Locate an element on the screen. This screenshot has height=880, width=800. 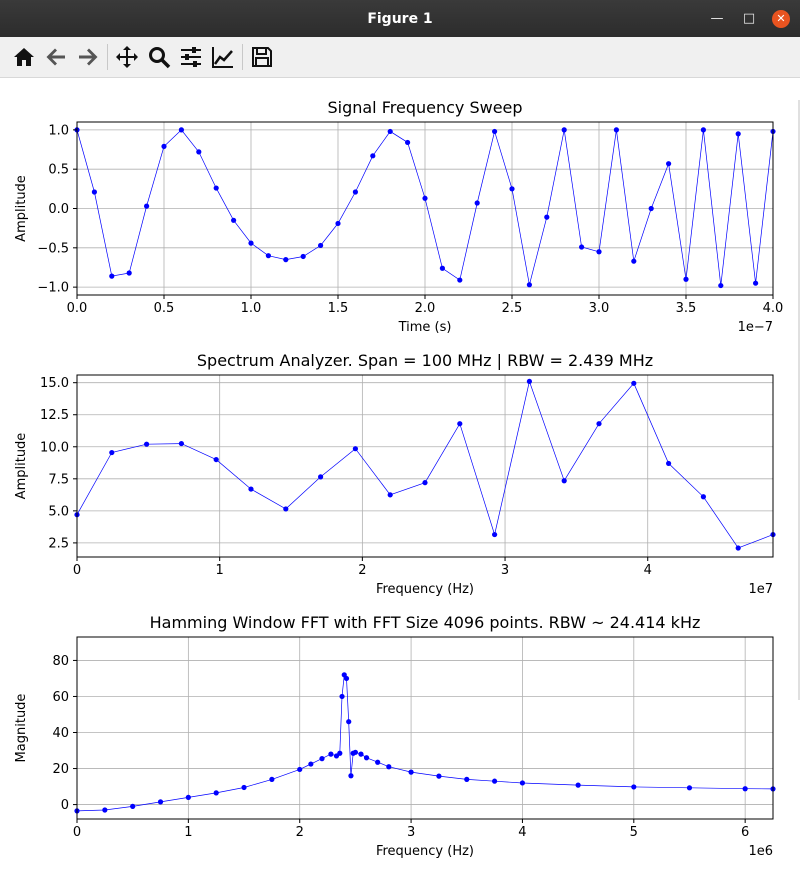
x-tick-label: 1.5 is located at coordinates (338, 308).